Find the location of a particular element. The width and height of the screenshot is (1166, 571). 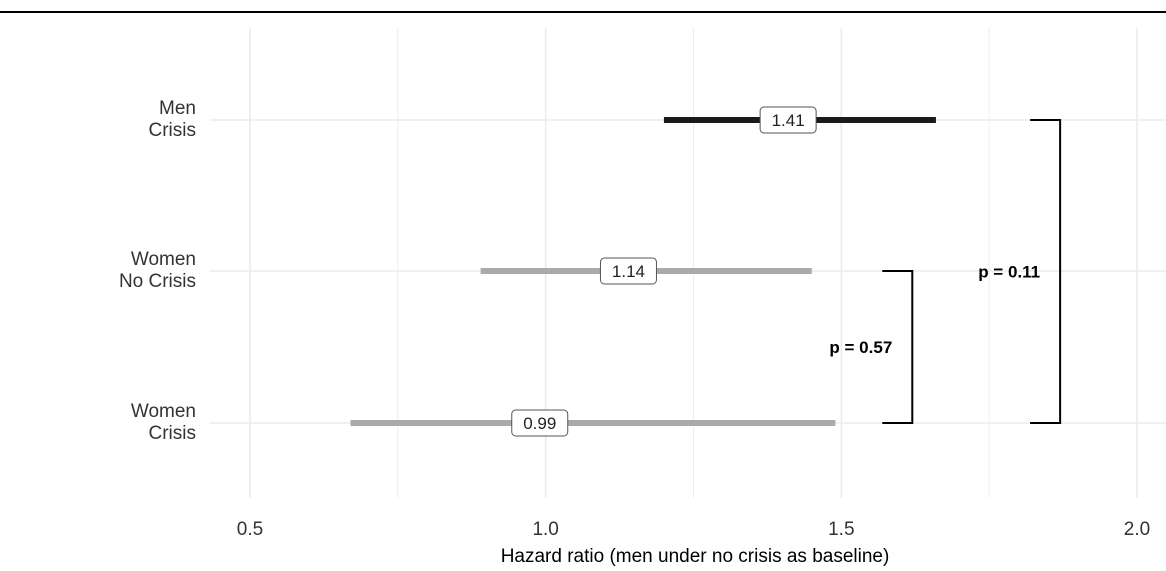

x-tick-labels: 0.5 1.0 1.5 2.0 is located at coordinates (693, 529).